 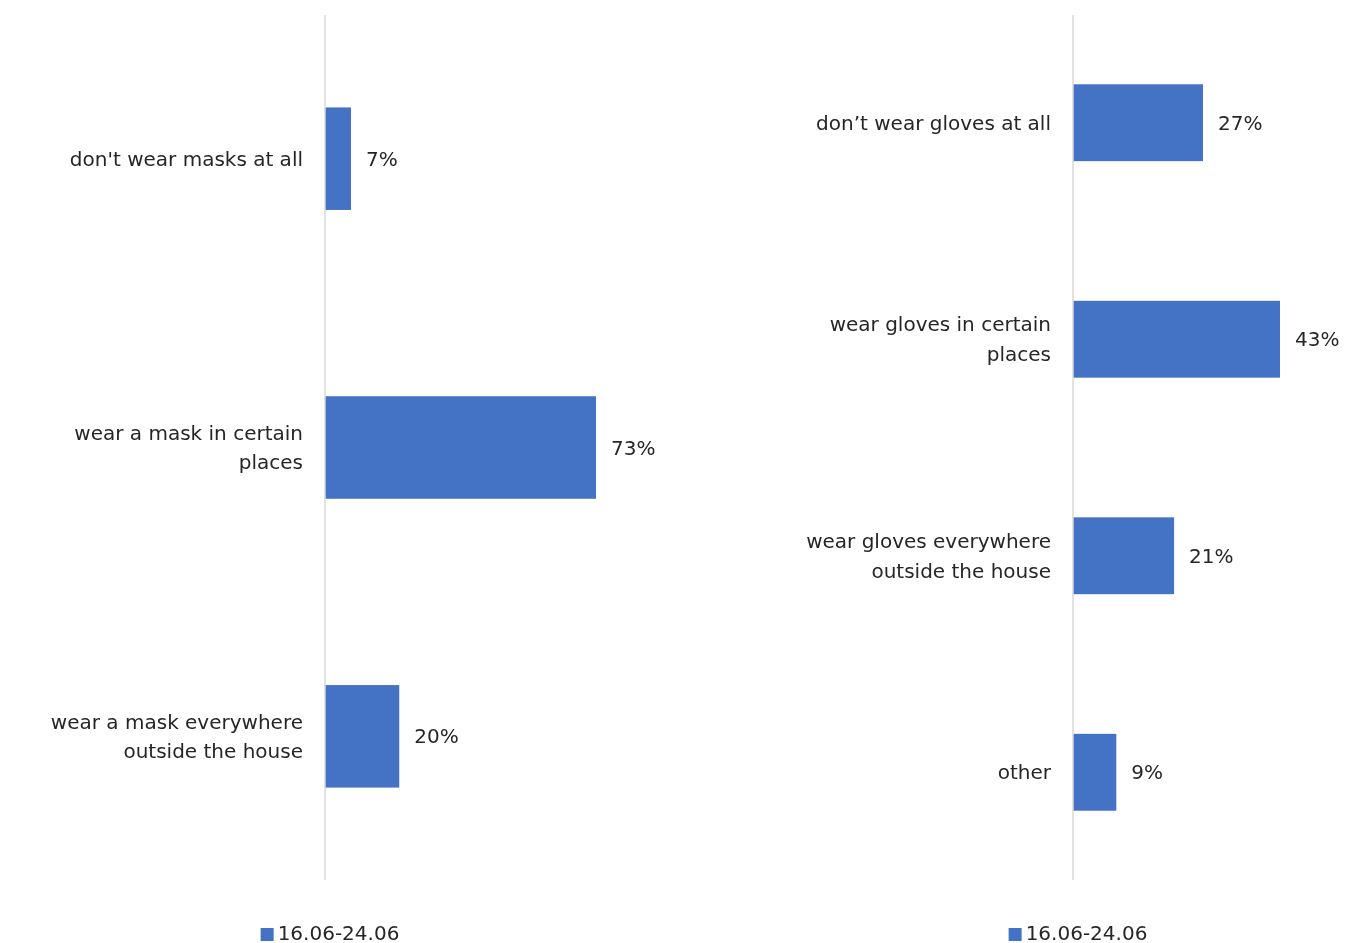 What do you see at coordinates (1240, 122) in the screenshot?
I see `data-label: 27%` at bounding box center [1240, 122].